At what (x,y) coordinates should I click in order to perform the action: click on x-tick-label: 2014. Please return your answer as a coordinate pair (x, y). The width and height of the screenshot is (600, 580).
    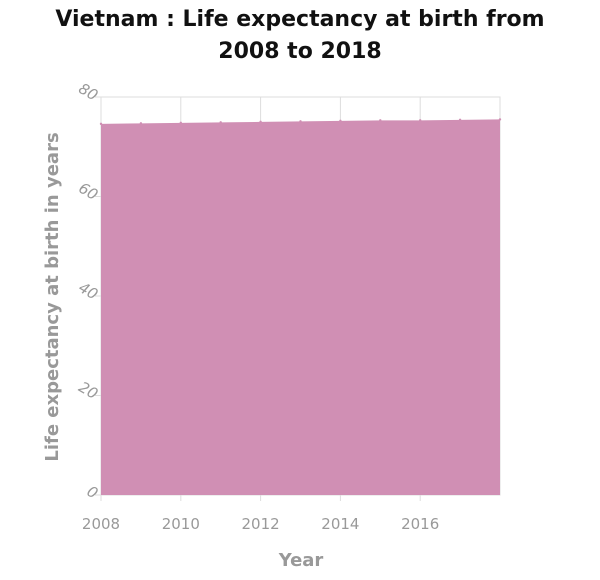
    Looking at the image, I should click on (340, 524).